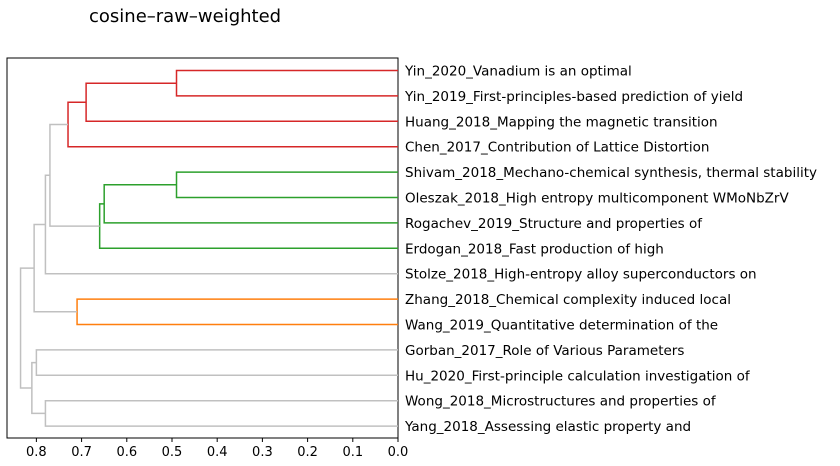 Image resolution: width=840 pixels, height=466 pixels. What do you see at coordinates (55, 268) in the screenshot?
I see `dendrogram-link-m10` at bounding box center [55, 268].